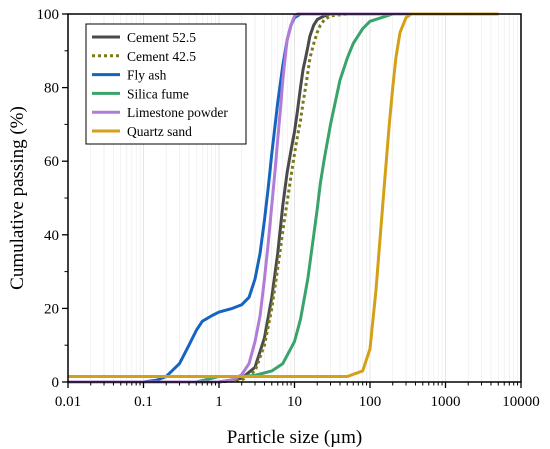  What do you see at coordinates (51, 309) in the screenshot?
I see `y-tick-label: 20` at bounding box center [51, 309].